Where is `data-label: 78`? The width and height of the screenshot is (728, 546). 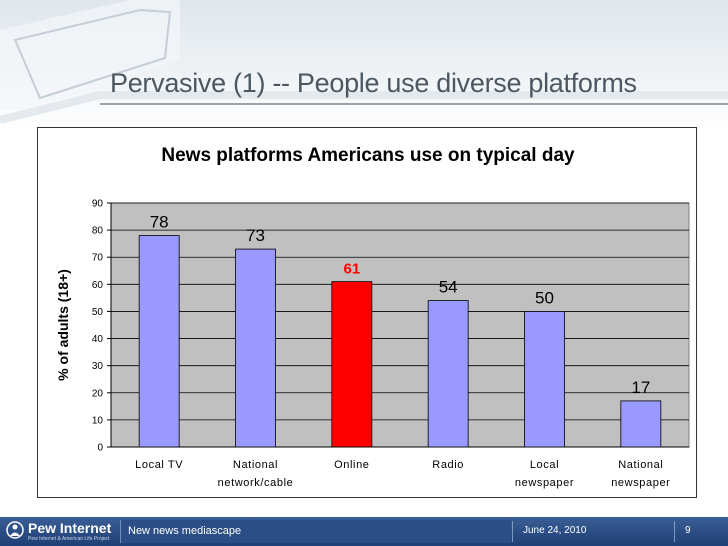
data-label: 78 is located at coordinates (159, 222).